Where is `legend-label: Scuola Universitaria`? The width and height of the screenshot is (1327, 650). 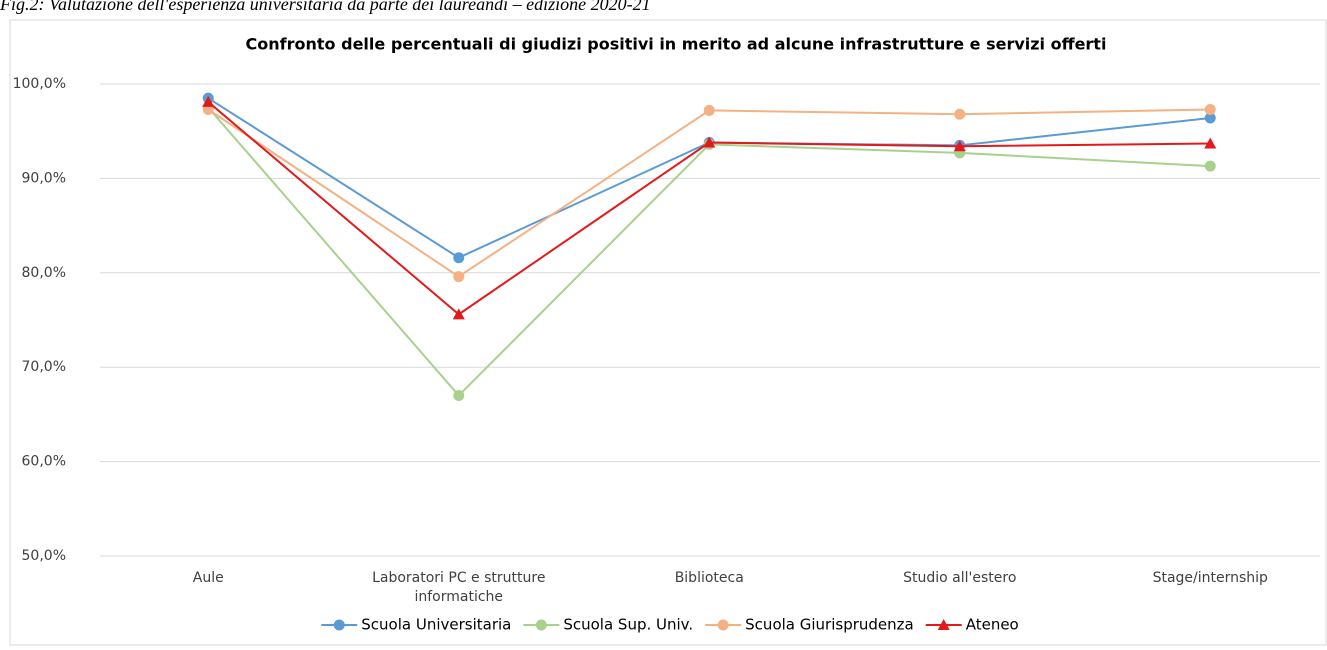
legend-label: Scuola Universitaria is located at coordinates (436, 625).